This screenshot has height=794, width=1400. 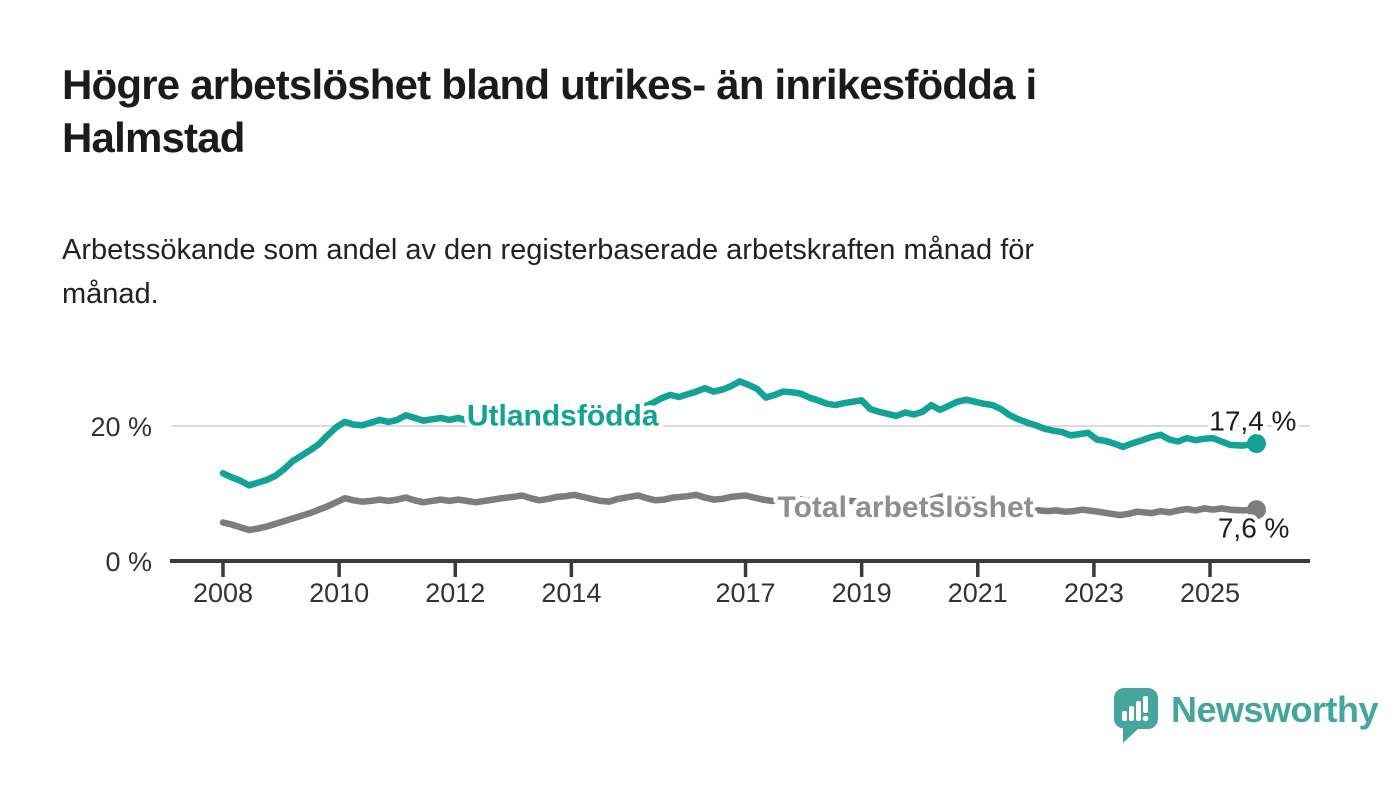 What do you see at coordinates (1094, 593) in the screenshot?
I see `x-tick-label-2023: 2023` at bounding box center [1094, 593].